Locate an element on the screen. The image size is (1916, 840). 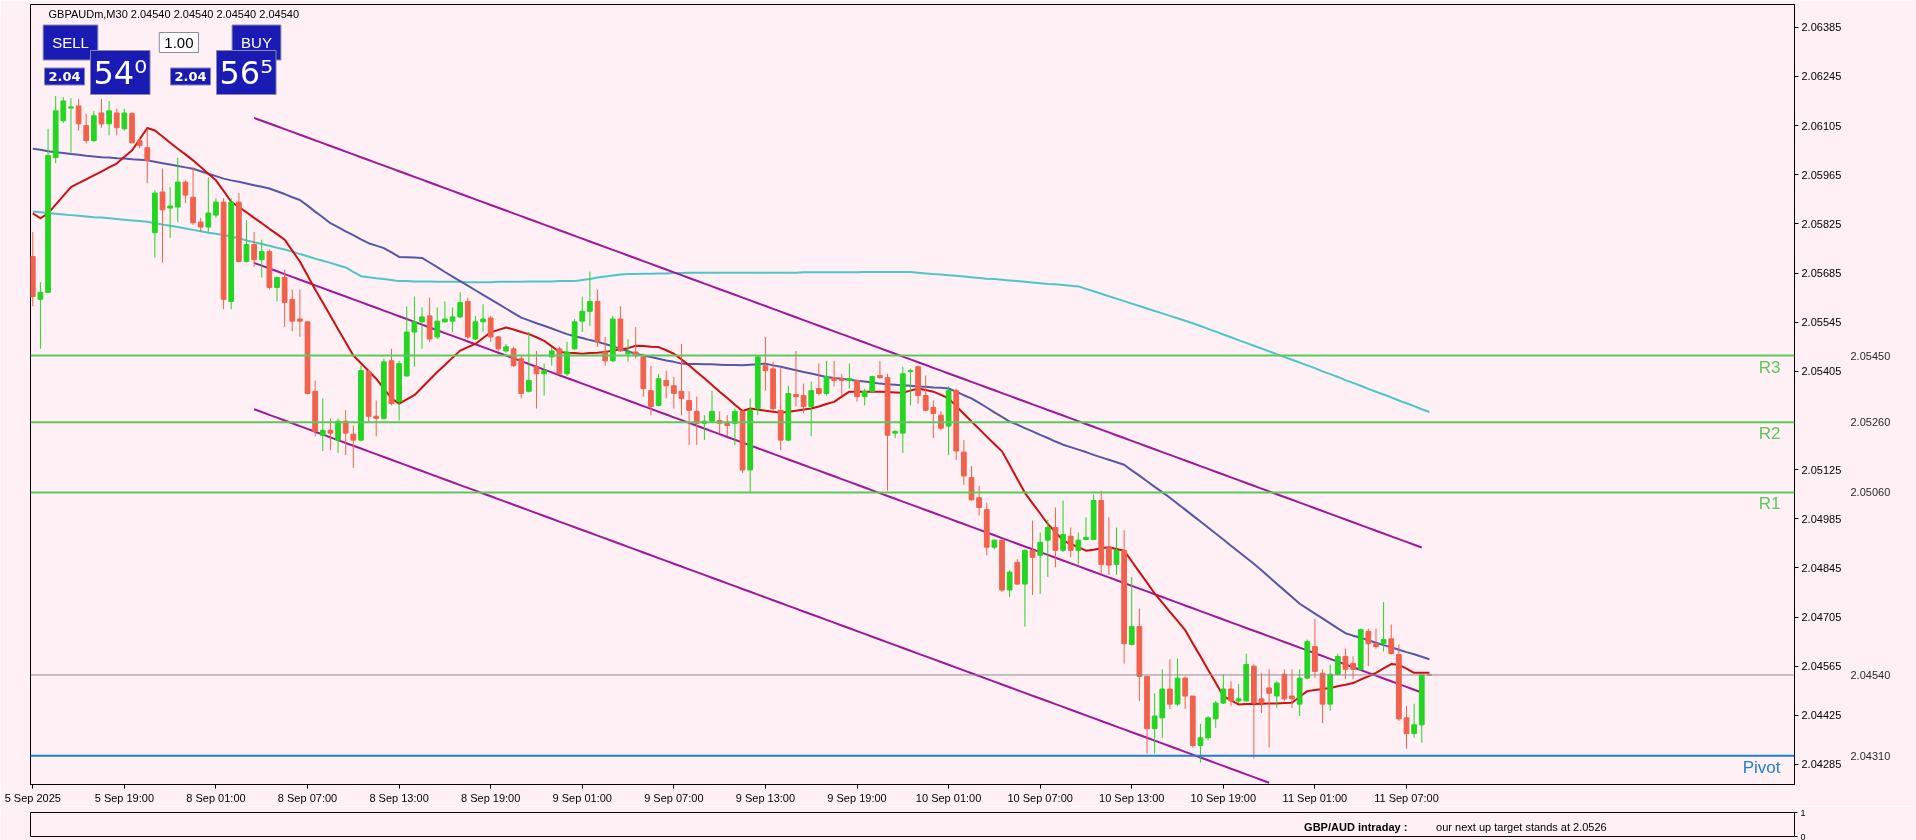
annotation: 56⁵ is located at coordinates (246, 72).